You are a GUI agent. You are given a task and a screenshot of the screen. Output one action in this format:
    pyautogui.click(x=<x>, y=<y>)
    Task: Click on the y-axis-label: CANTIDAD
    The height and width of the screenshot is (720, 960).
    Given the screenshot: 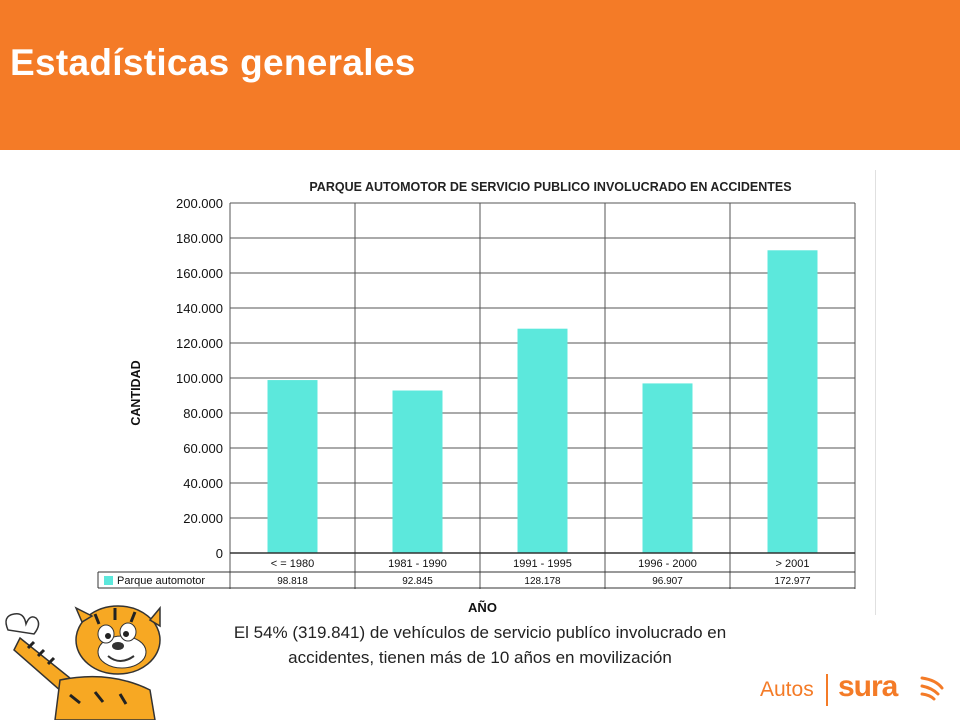 What is the action you would take?
    pyautogui.click(x=136, y=392)
    